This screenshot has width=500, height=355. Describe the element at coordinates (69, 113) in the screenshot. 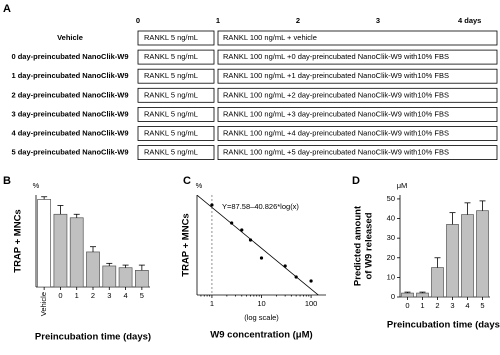

I see `row-label: 3 day-preincubated NanoClik-W9` at that location.